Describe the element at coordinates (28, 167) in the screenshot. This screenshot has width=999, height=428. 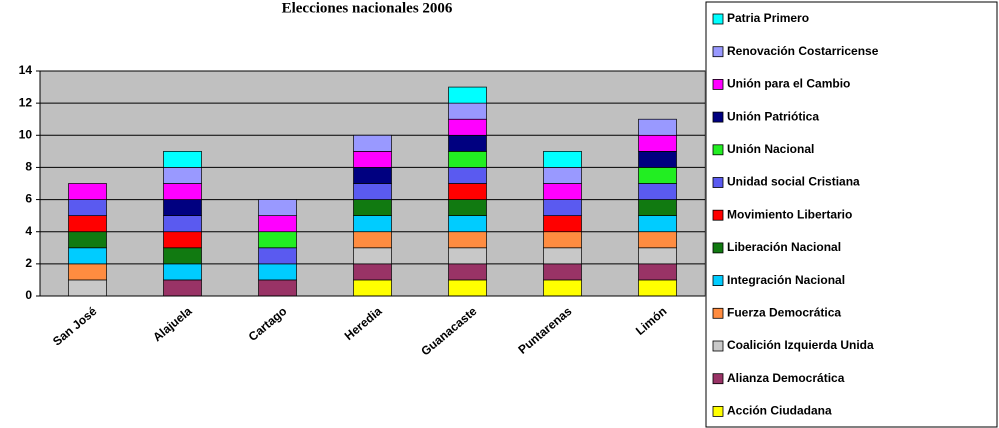
I see `y-tick-label: 8` at that location.